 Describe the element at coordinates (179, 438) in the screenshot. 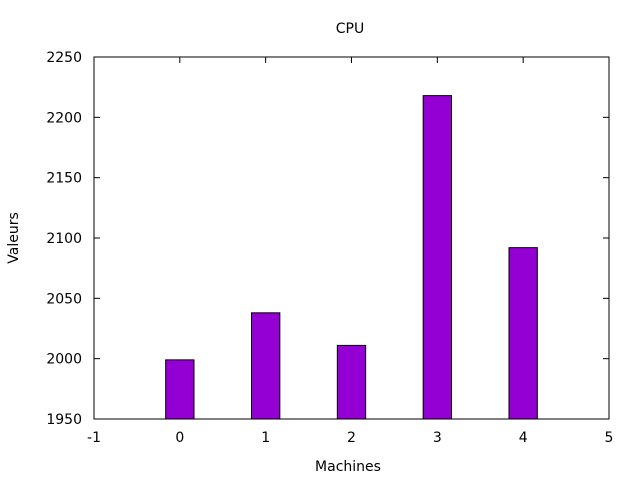

I see `x-tick-label: 0` at that location.